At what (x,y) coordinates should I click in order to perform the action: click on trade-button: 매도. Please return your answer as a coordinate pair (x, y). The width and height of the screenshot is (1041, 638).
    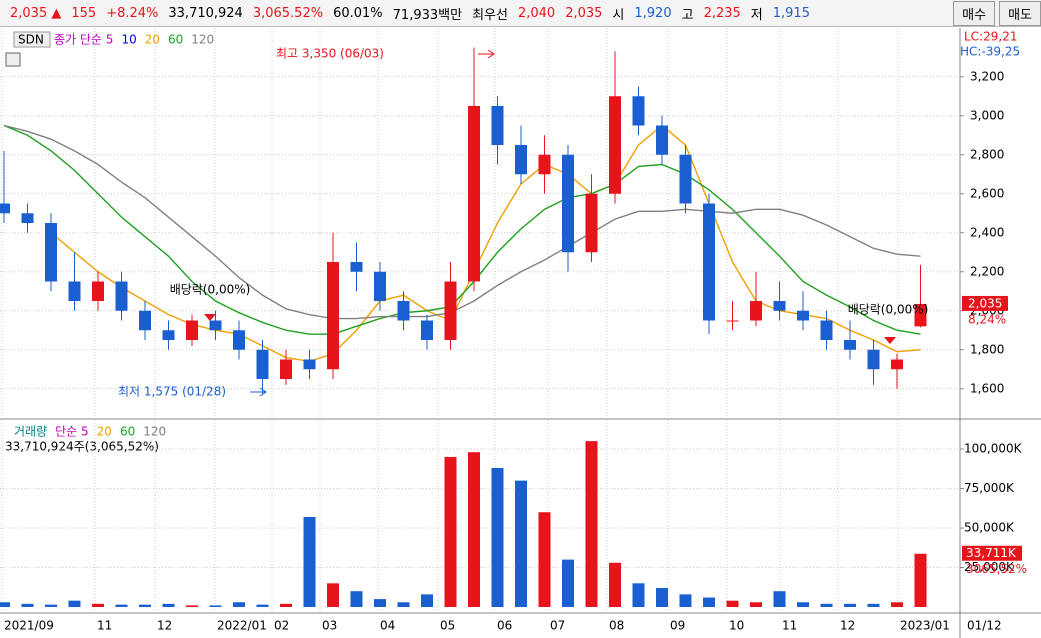
    Looking at the image, I should click on (1020, 13).